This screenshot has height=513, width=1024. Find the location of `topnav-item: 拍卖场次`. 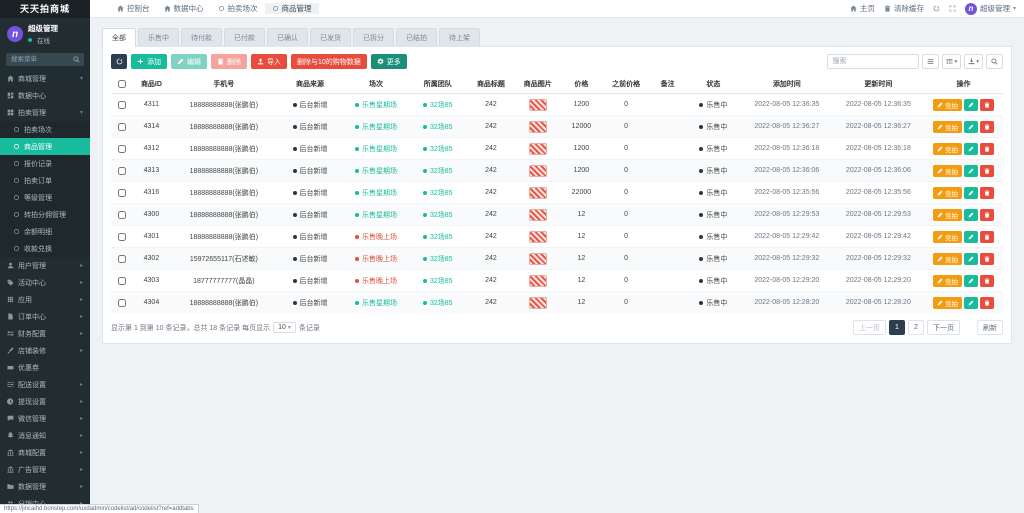

topnav-item: 拍卖场次 is located at coordinates (238, 8).